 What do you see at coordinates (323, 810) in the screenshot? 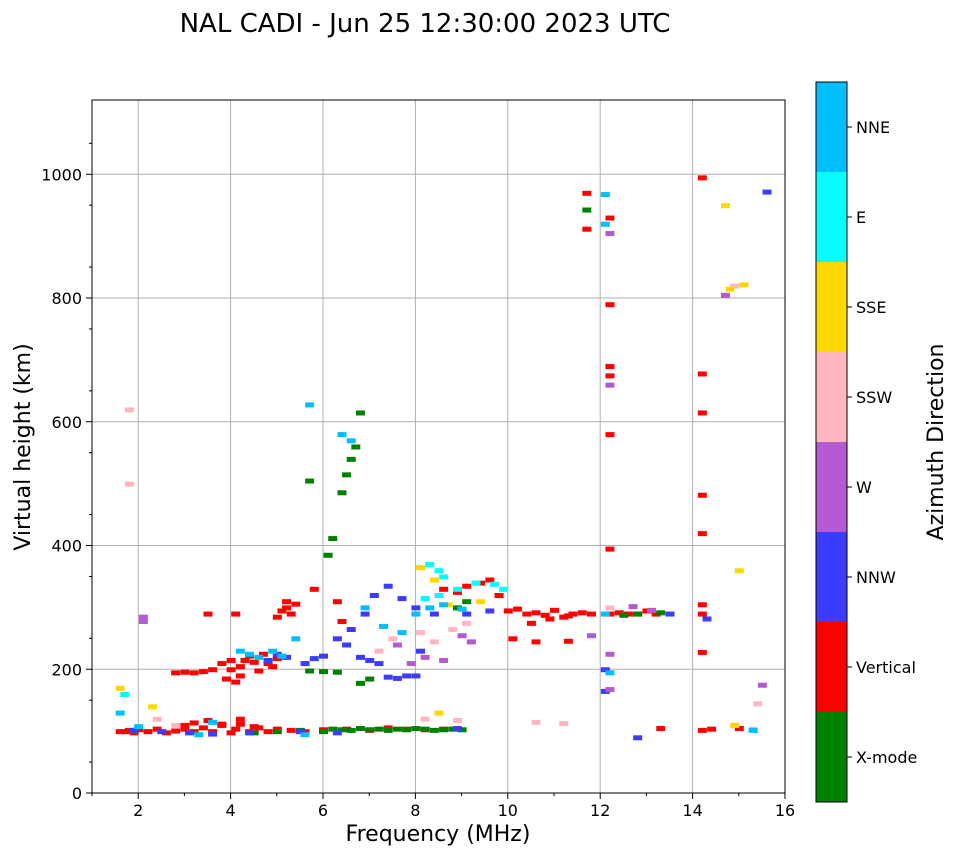
I see `x-tick-label: 6` at bounding box center [323, 810].